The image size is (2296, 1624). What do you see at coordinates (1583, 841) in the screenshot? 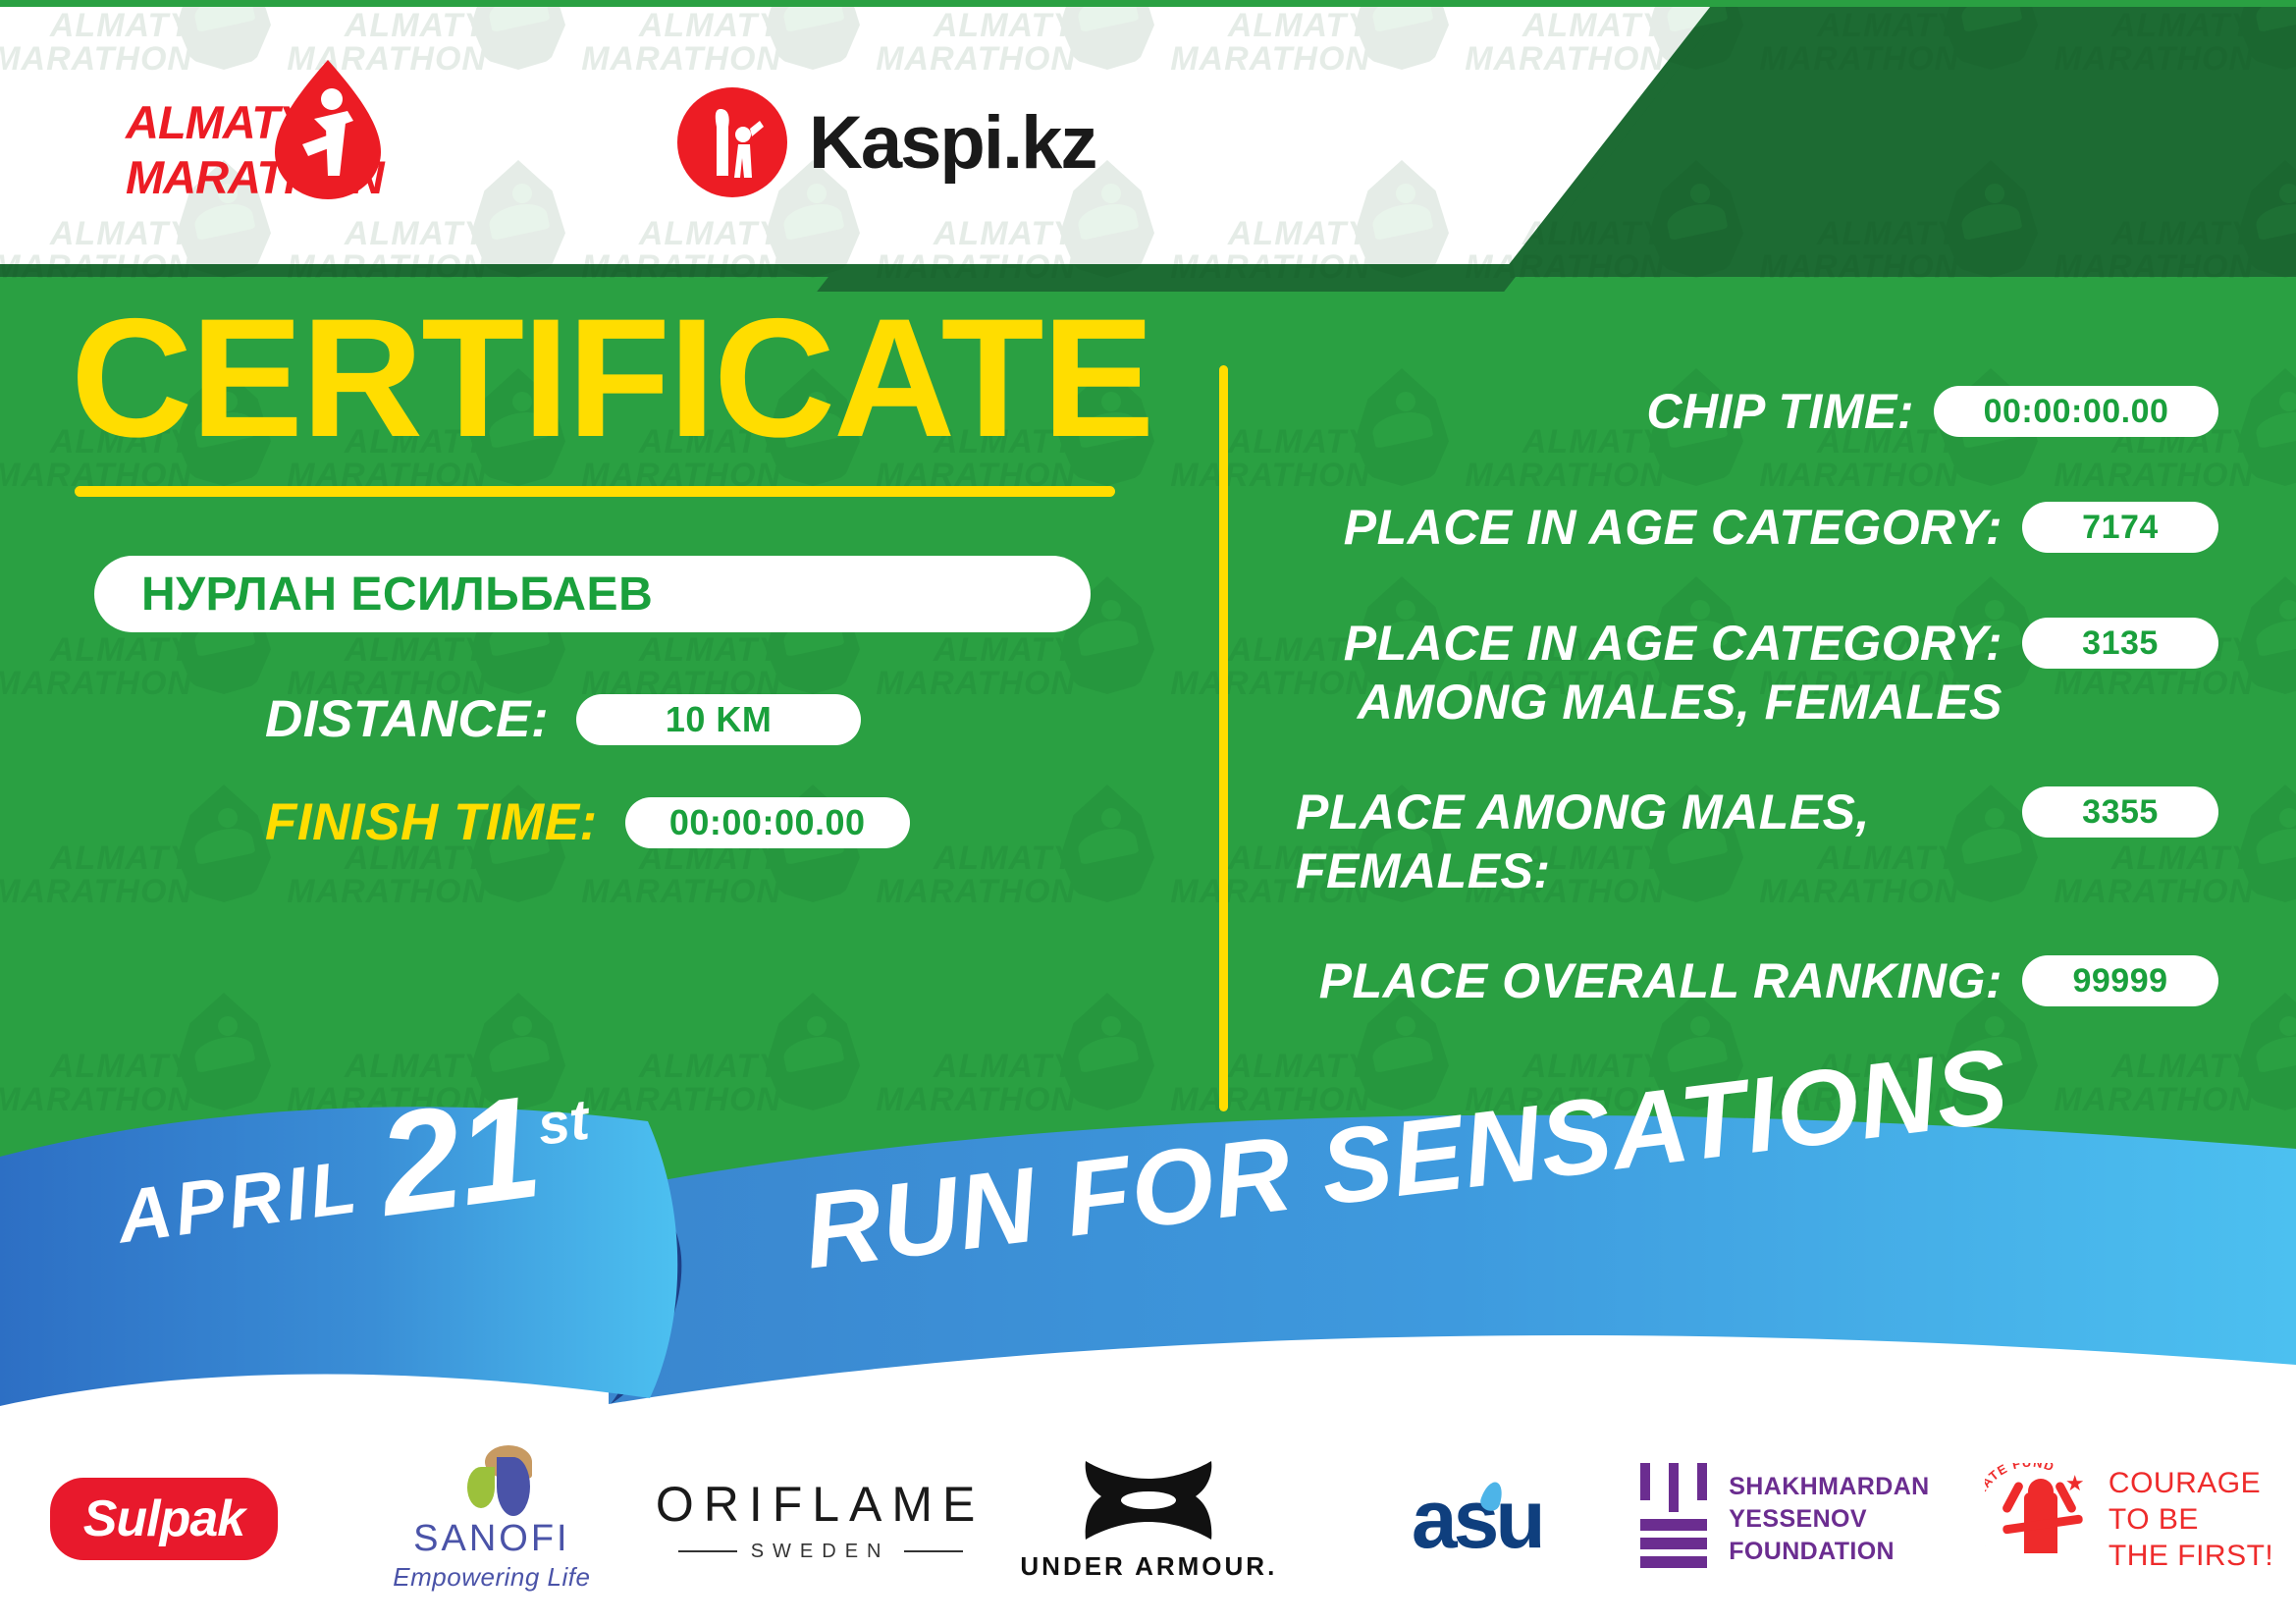
I see `stat-label: PLACE AMONG MALES, FEMALES:` at bounding box center [1583, 841].